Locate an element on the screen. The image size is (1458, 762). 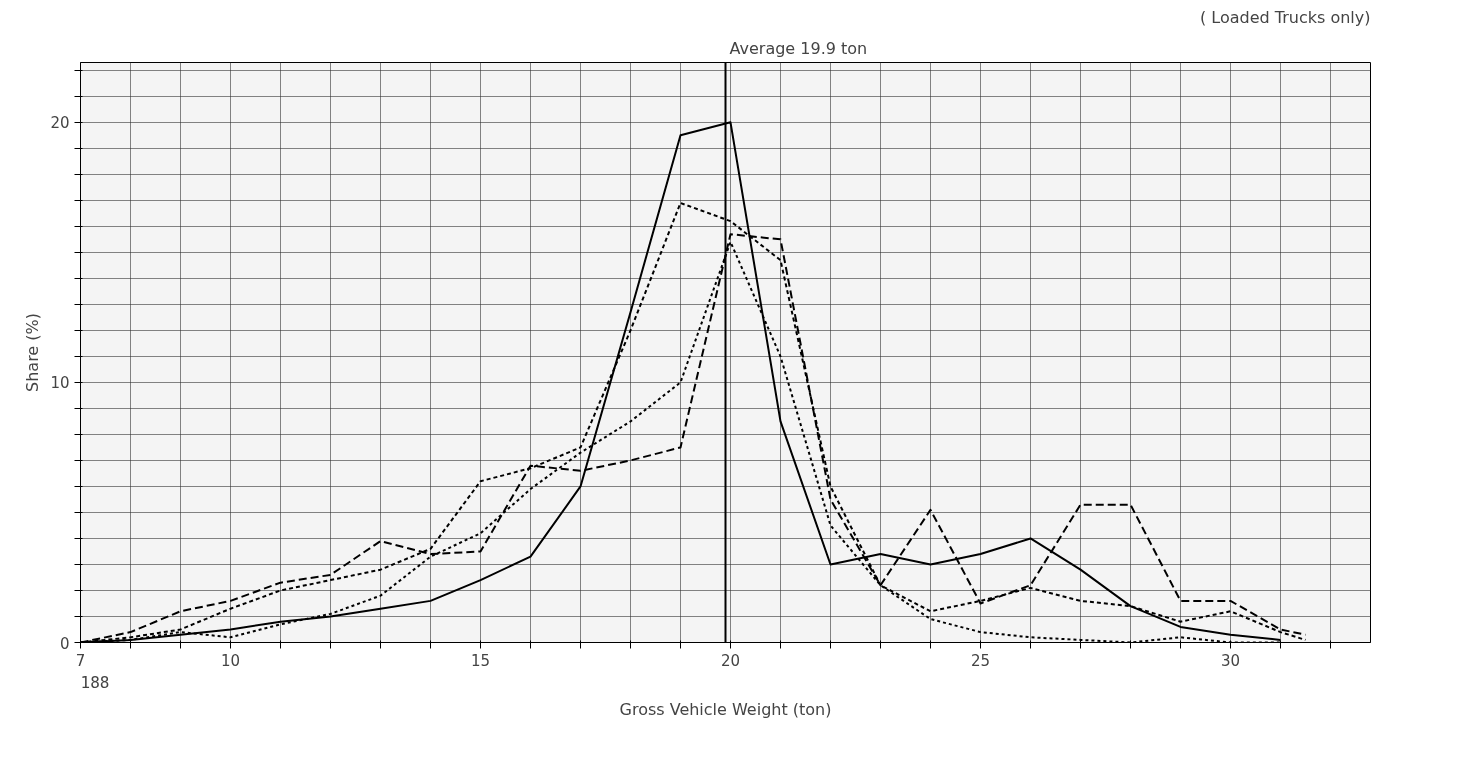
x-tick-label: 25 is located at coordinates (980, 660).